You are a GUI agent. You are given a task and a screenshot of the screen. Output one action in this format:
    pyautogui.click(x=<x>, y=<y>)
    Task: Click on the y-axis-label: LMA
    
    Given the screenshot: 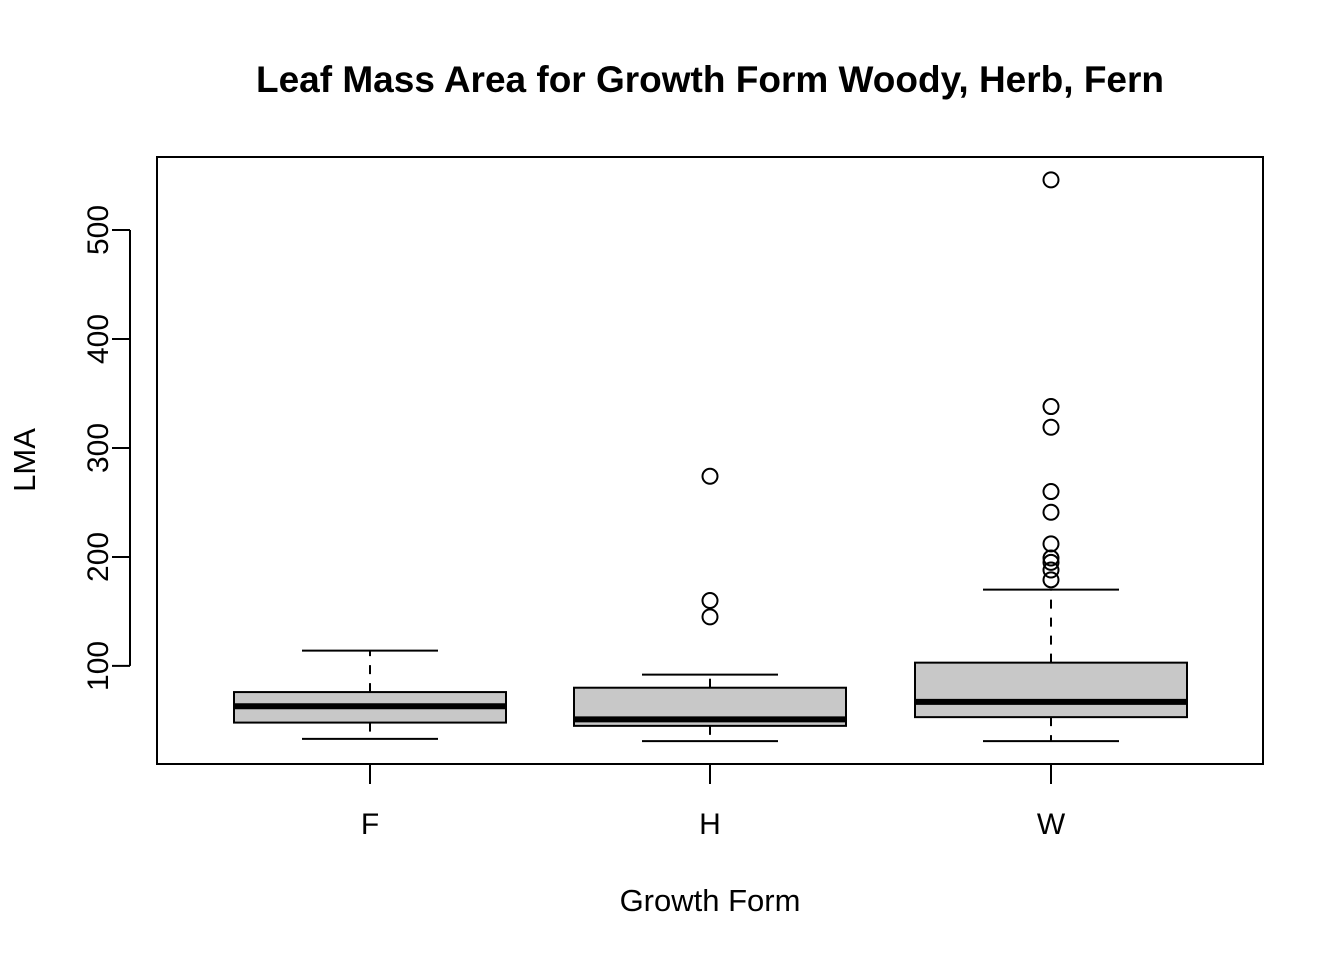 What is the action you would take?
    pyautogui.click(x=24, y=460)
    